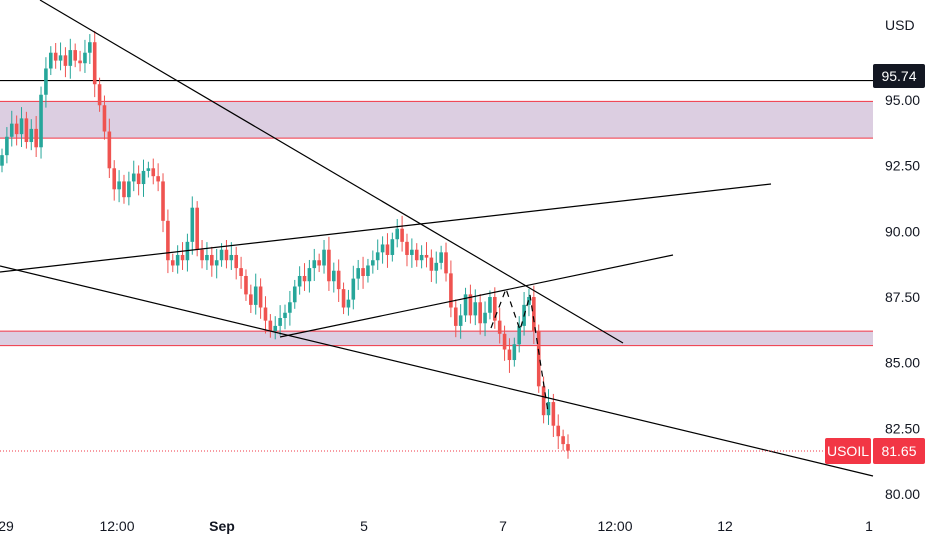  What do you see at coordinates (869, 526) in the screenshot?
I see `time-tick-label: 1` at bounding box center [869, 526].